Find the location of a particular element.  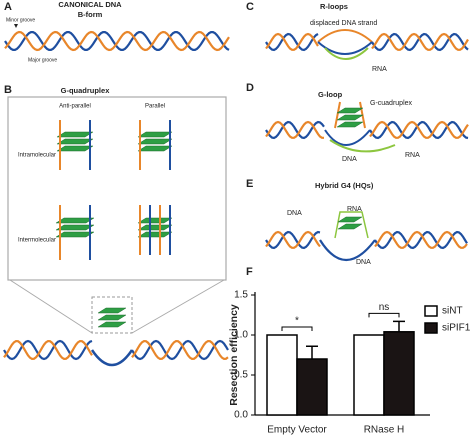

significance: * is located at coordinates (297, 321).